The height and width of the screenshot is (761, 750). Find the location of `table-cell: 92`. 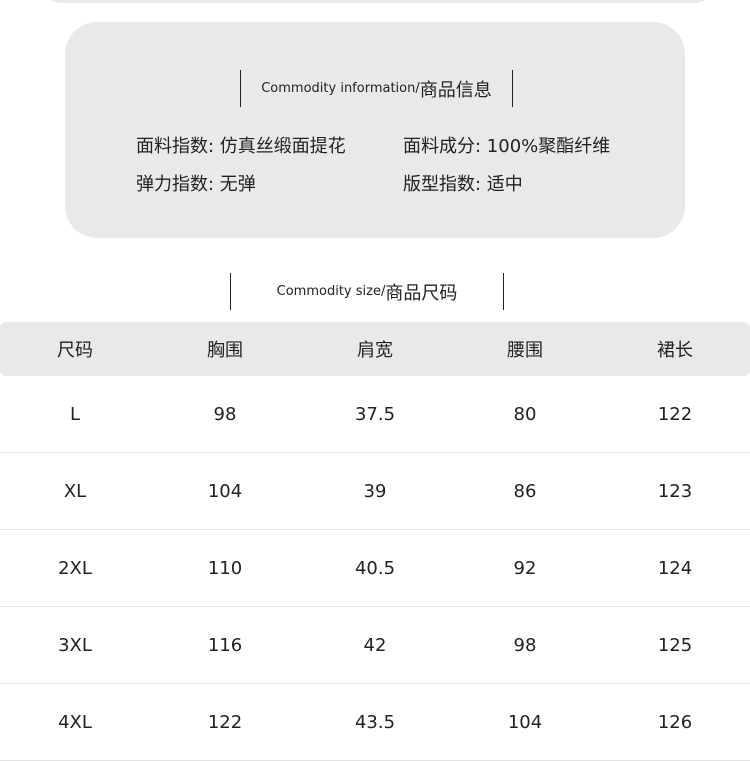

table-cell: 92 is located at coordinates (525, 568).